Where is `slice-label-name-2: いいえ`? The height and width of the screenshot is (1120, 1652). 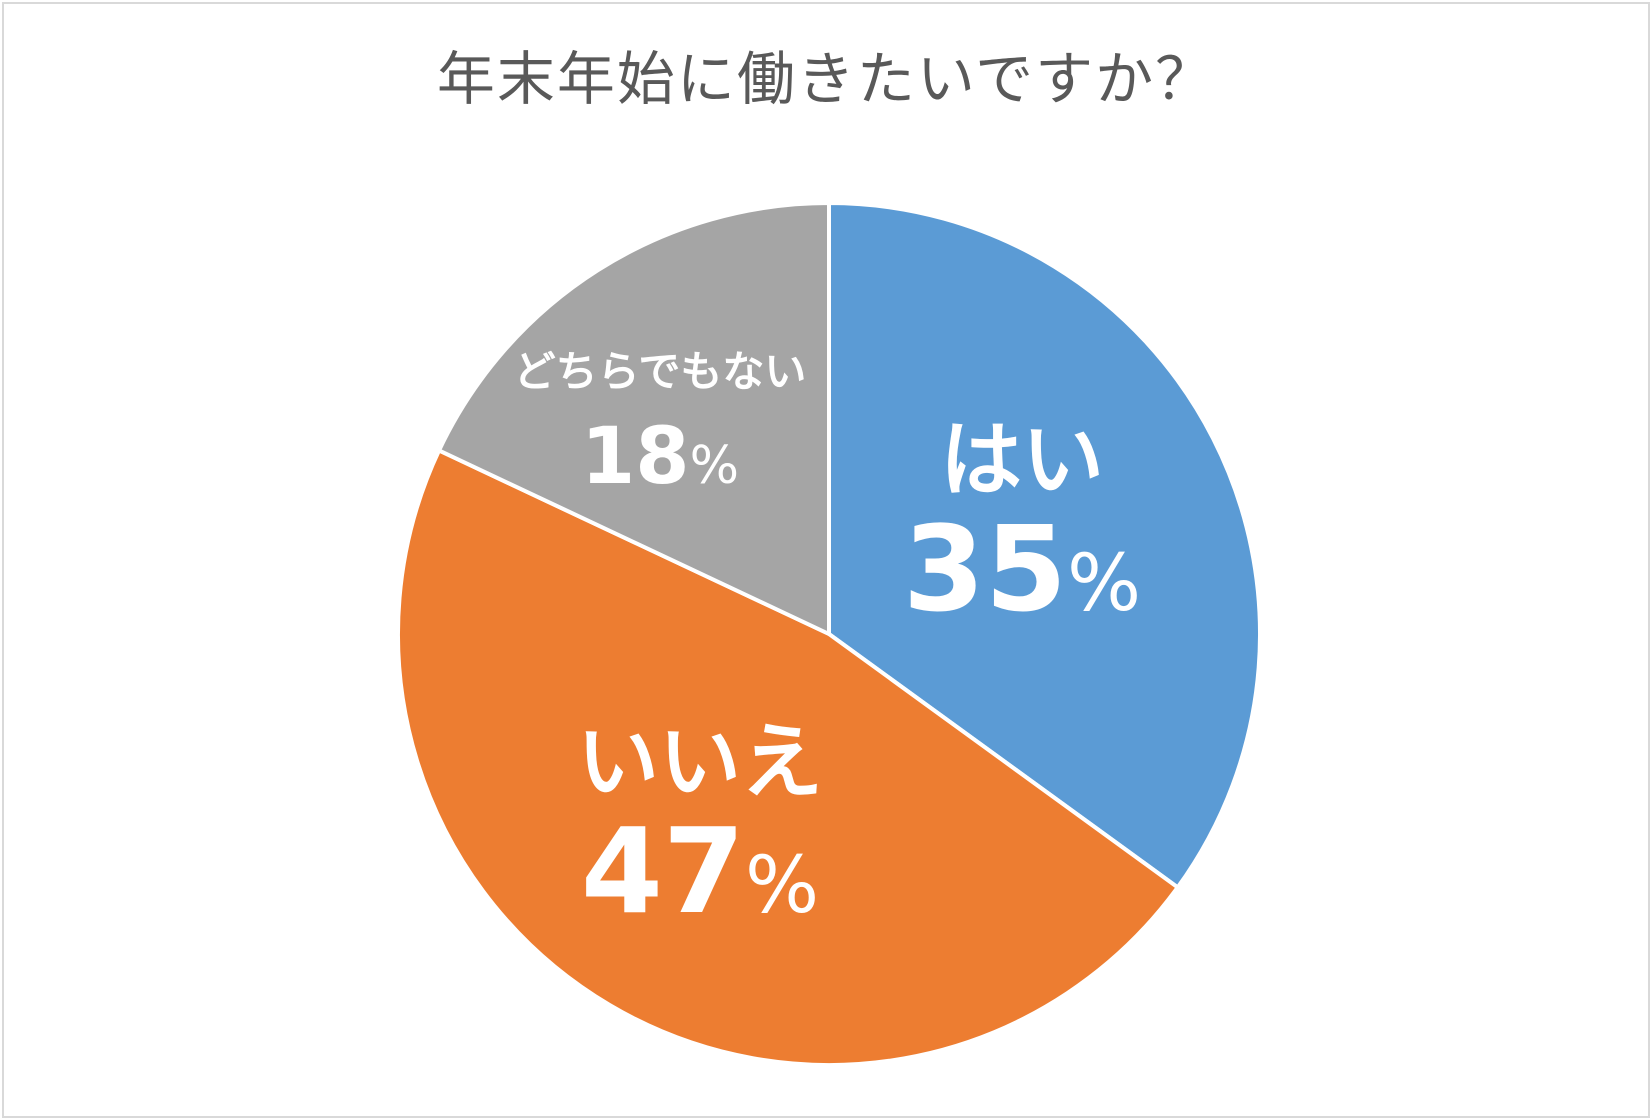 slice-label-name-2: いいえ is located at coordinates (700, 762).